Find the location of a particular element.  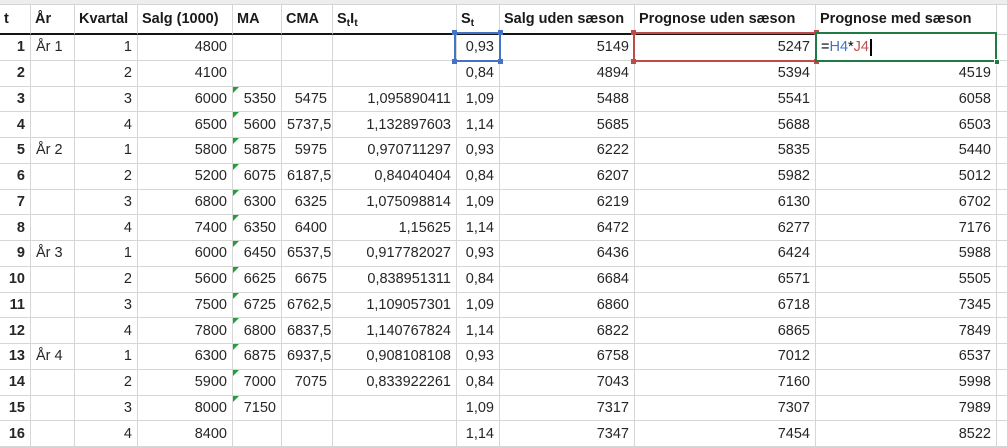

column-header-ma: MA is located at coordinates (257, 20).